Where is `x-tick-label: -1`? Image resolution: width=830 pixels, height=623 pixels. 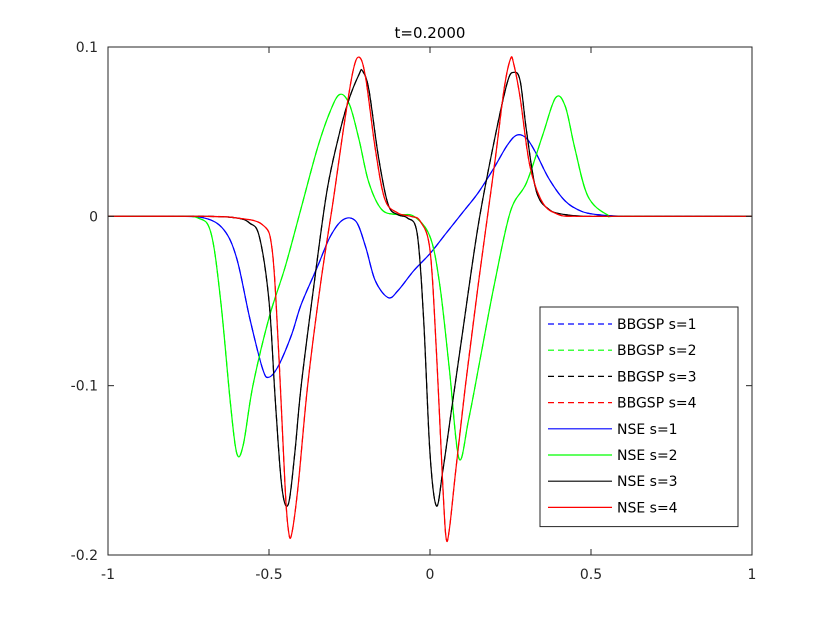 x-tick-label: -1 is located at coordinates (108, 575).